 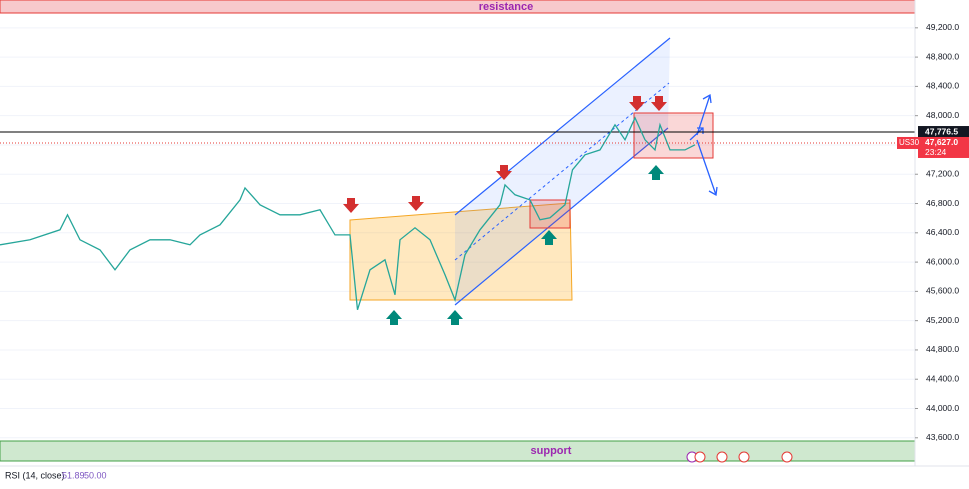 I want to click on price-label-bg, so click(x=943, y=132).